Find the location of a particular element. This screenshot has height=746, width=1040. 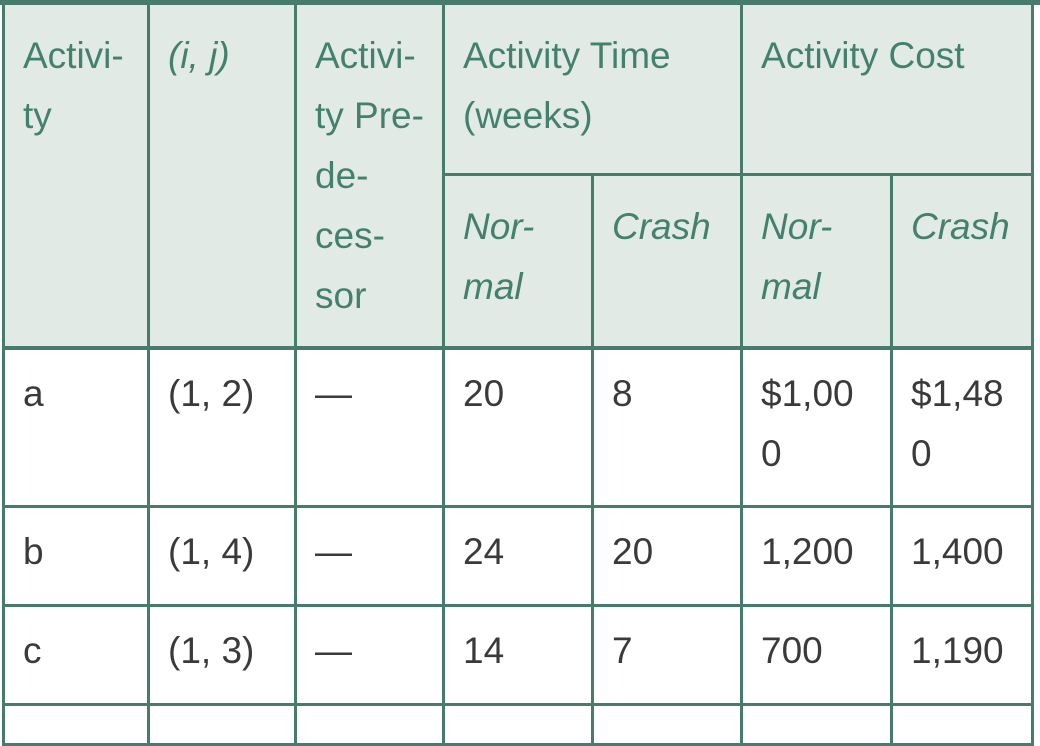

cell-cost-normal: 1,200 is located at coordinates (817, 555).